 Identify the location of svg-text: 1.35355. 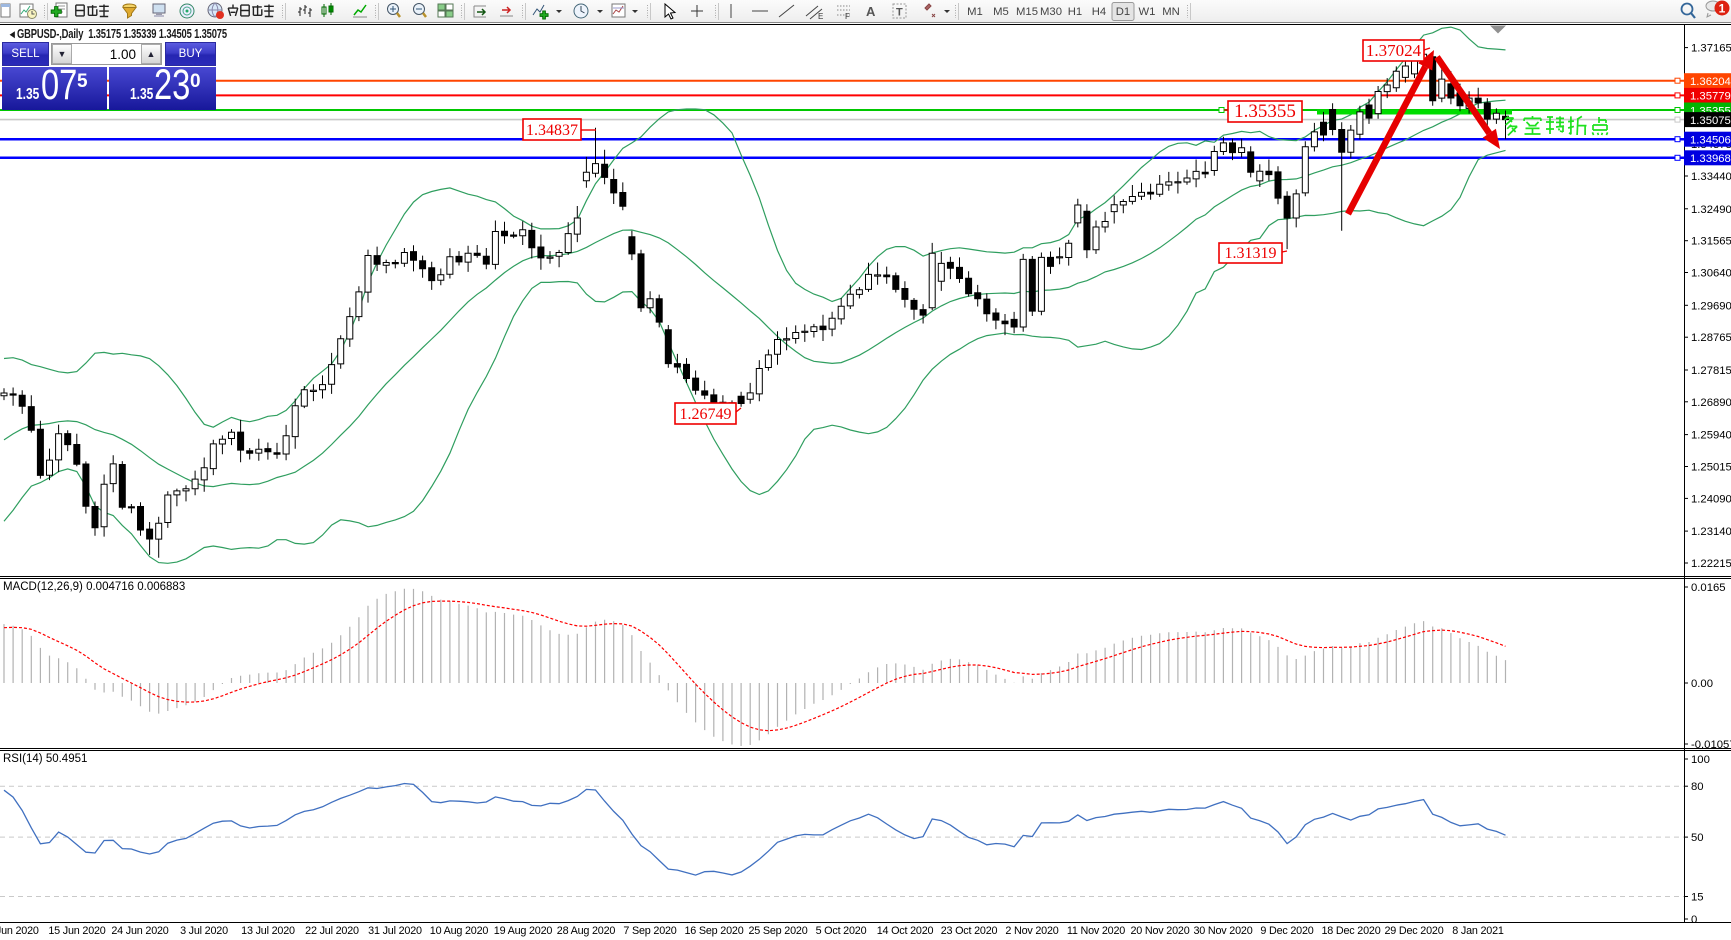
(1265, 111).